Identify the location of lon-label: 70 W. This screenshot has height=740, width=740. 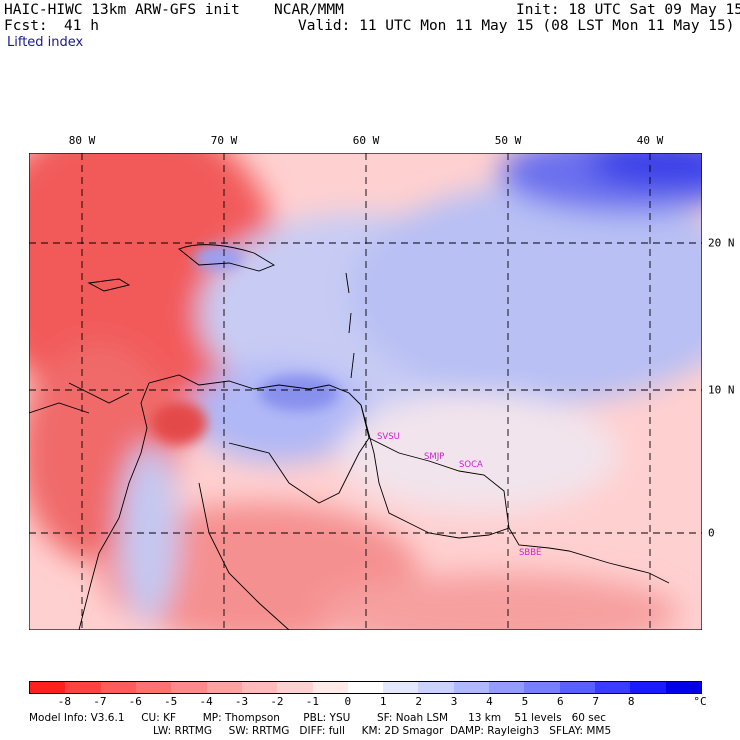
(224, 140).